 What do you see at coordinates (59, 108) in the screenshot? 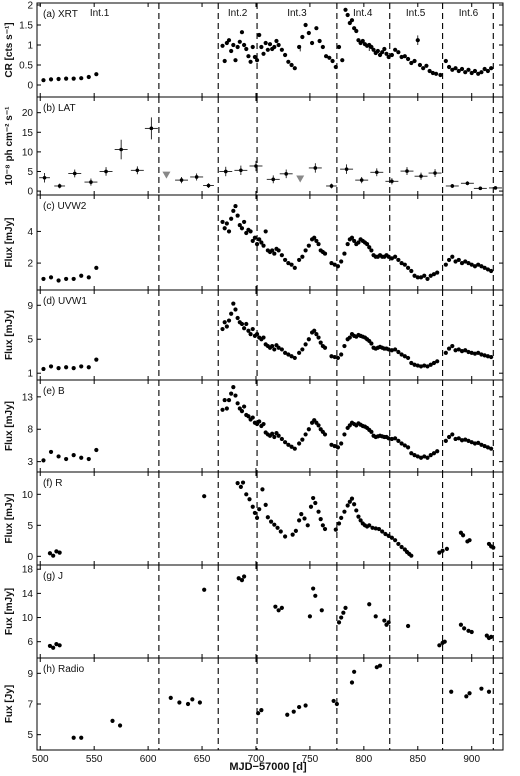
I see `panel-label: (b) LAT` at bounding box center [59, 108].